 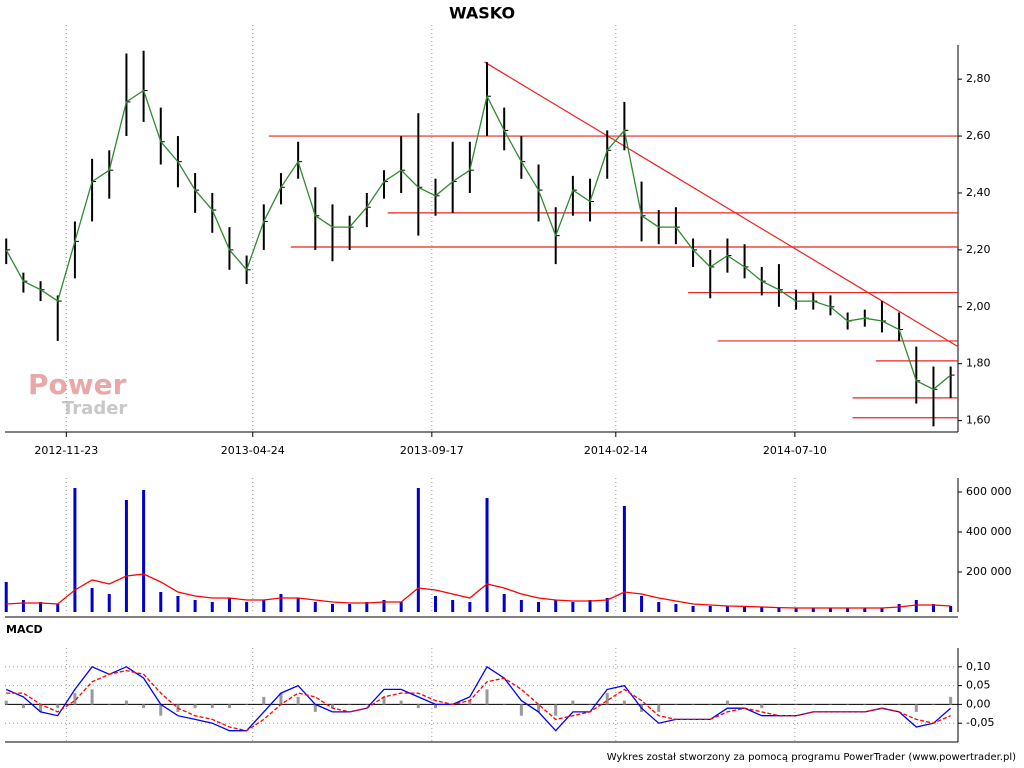 What do you see at coordinates (66, 450) in the screenshot?
I see `x-tick-label: 2012-11-23` at bounding box center [66, 450].